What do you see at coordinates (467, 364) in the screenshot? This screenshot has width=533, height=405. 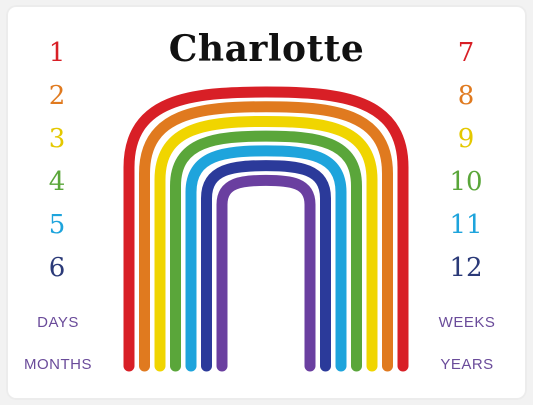 I see `years-label: YEARS` at bounding box center [467, 364].